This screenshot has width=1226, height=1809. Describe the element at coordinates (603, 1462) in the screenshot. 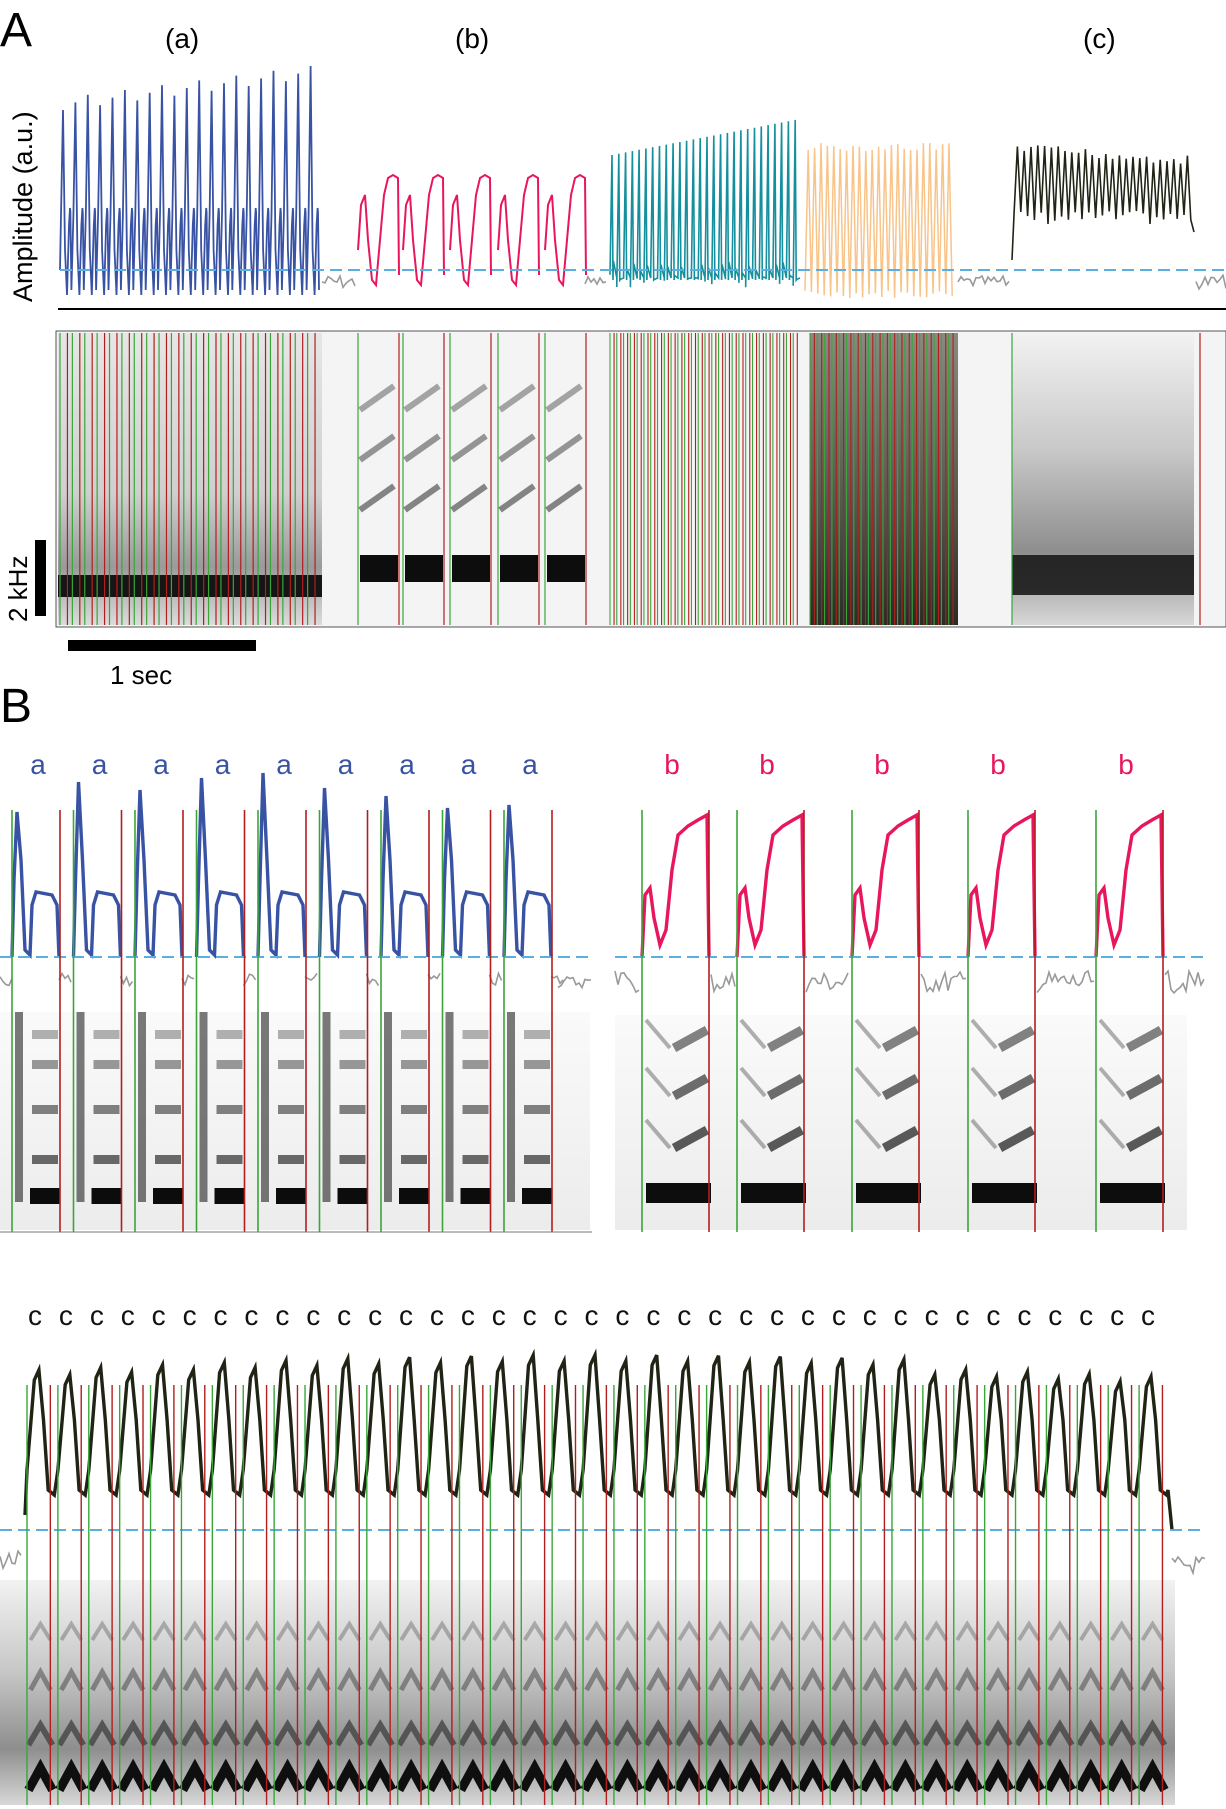

I see `c-syllable-waveforms` at that location.